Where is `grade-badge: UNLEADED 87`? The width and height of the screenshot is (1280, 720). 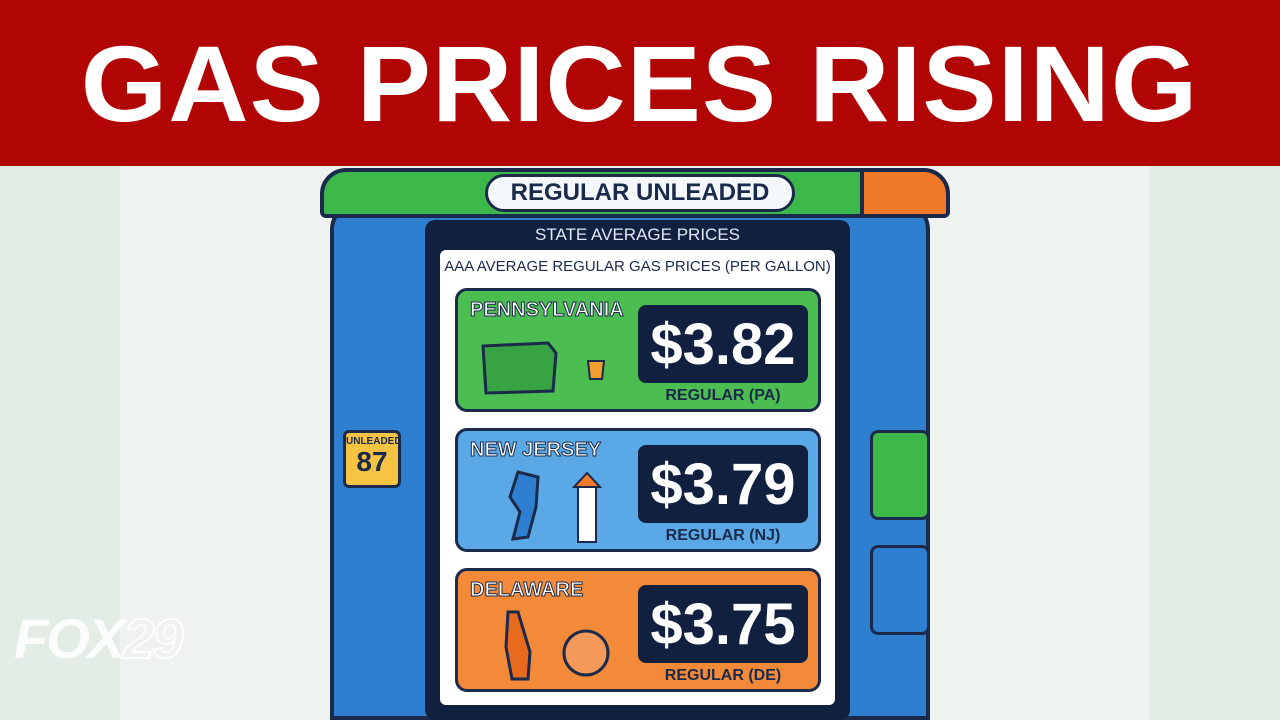
grade-badge: UNLEADED 87 is located at coordinates (372, 459).